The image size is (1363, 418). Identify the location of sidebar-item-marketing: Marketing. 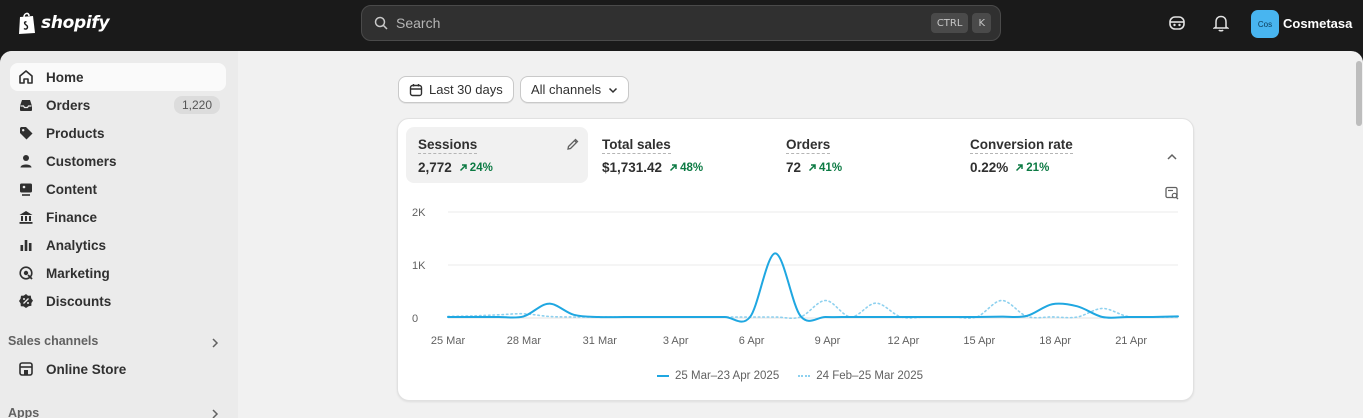
(118, 273).